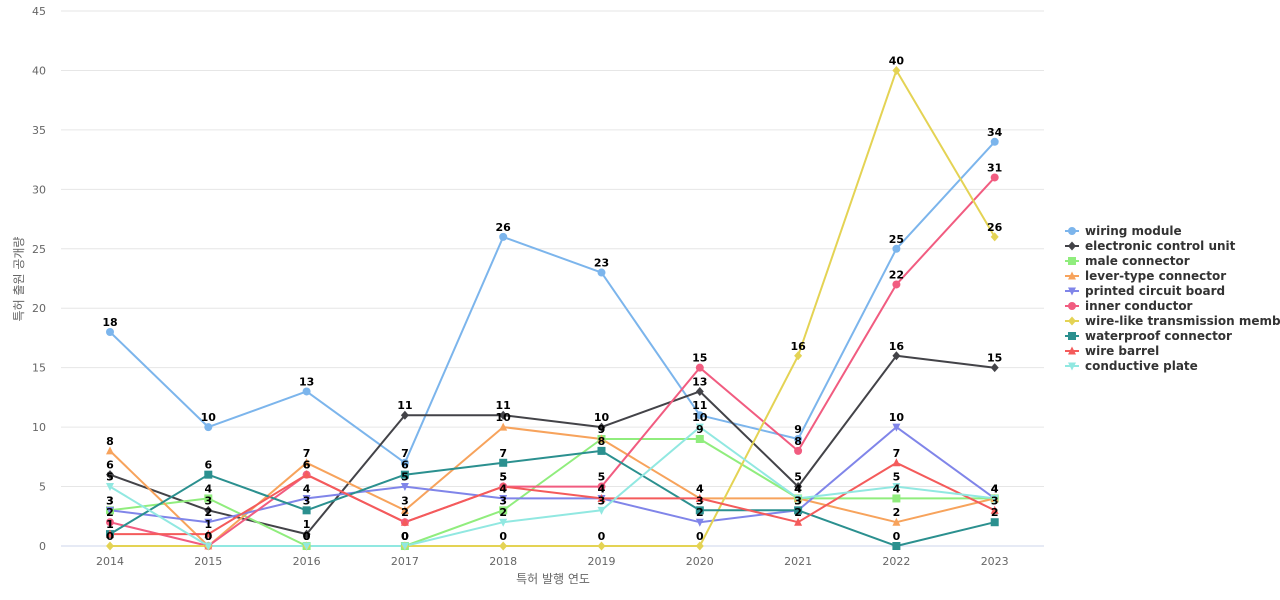 The height and width of the screenshot is (600, 1280). I want to click on legend-item: wire barrel, so click(1112, 351).